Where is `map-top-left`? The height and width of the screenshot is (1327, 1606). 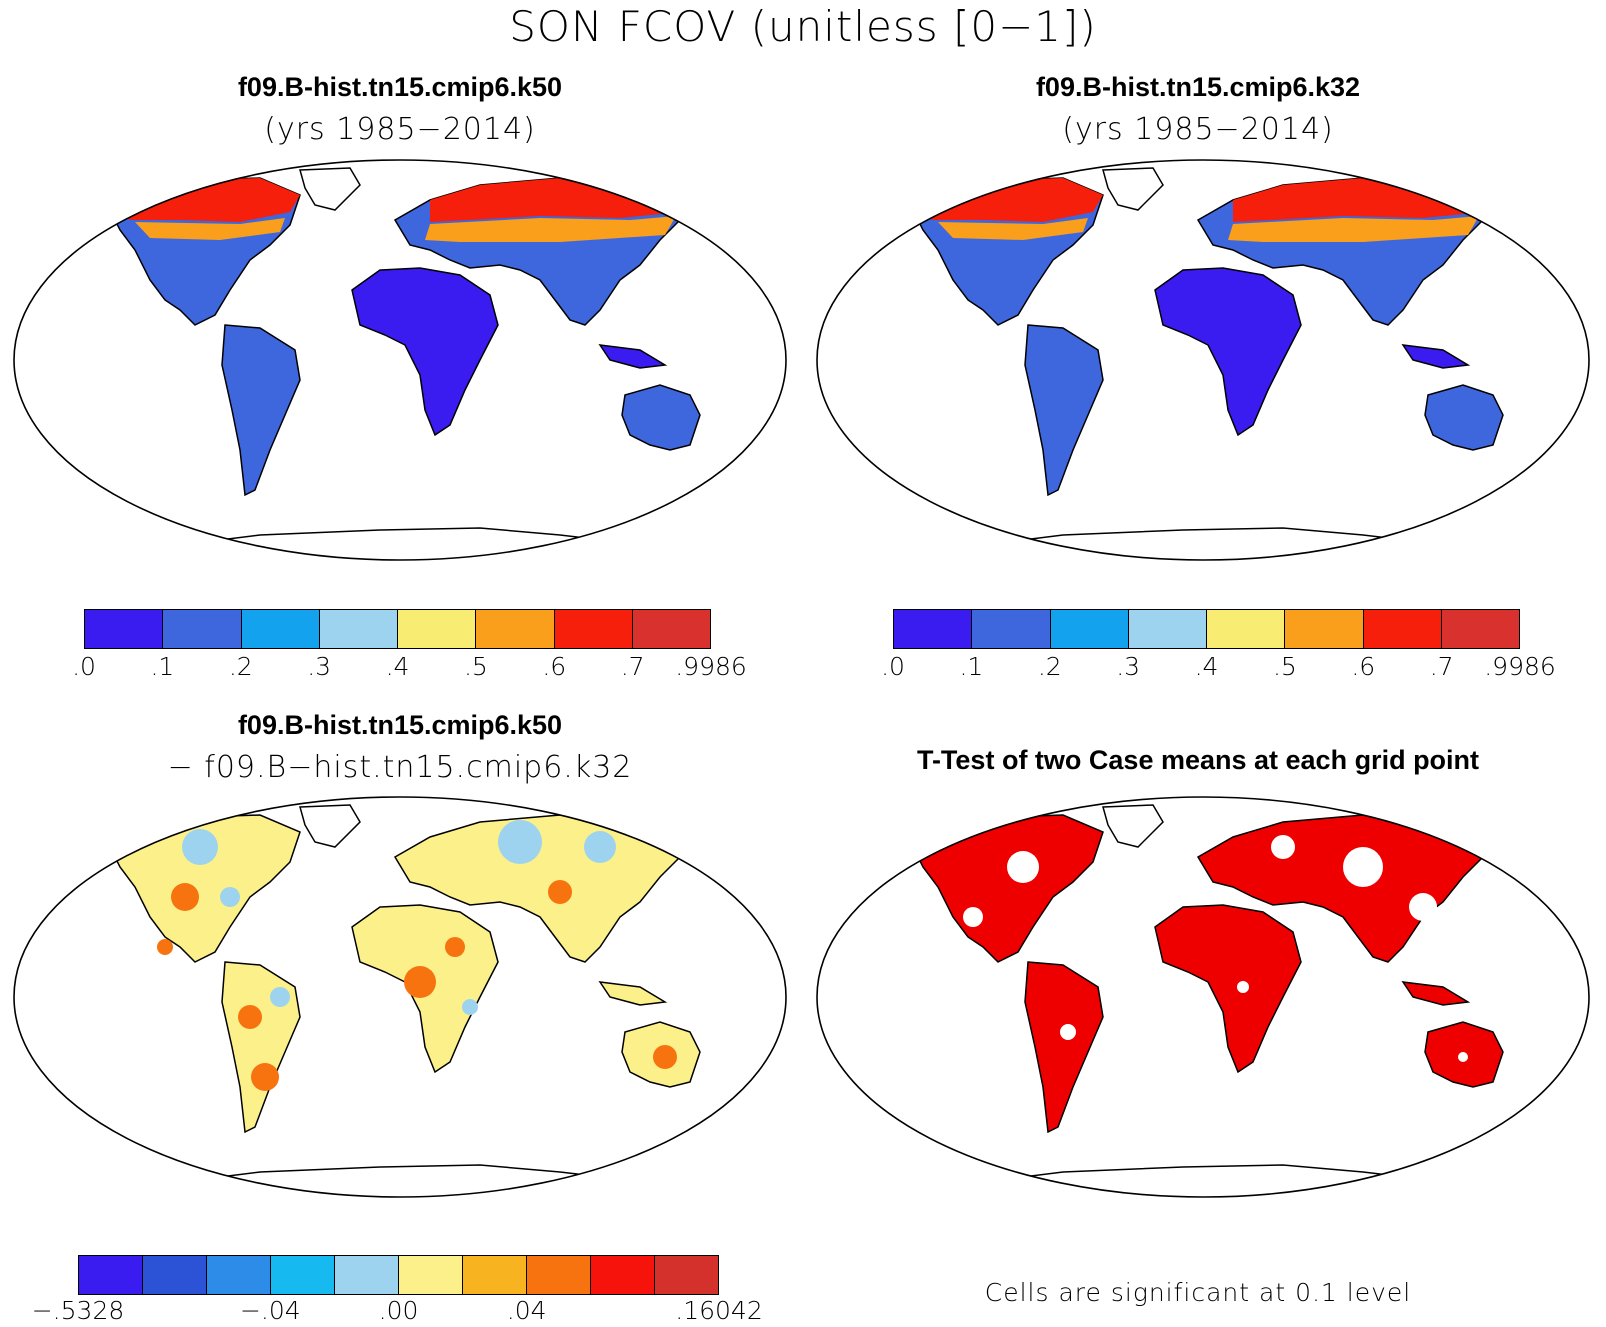 map-top-left is located at coordinates (400, 360).